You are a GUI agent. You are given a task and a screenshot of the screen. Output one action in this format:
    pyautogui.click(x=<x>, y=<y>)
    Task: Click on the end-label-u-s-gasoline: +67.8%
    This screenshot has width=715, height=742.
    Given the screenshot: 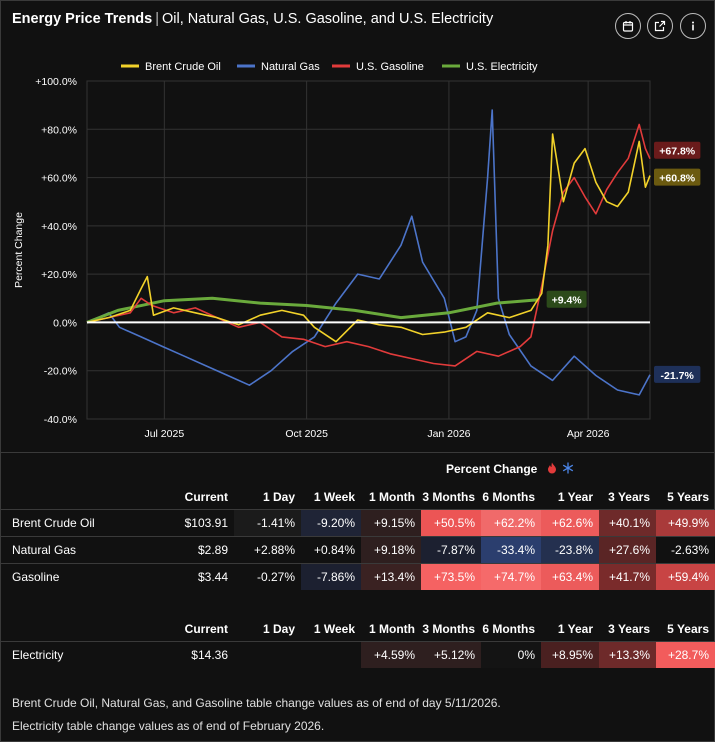 What is the action you would take?
    pyautogui.click(x=677, y=152)
    